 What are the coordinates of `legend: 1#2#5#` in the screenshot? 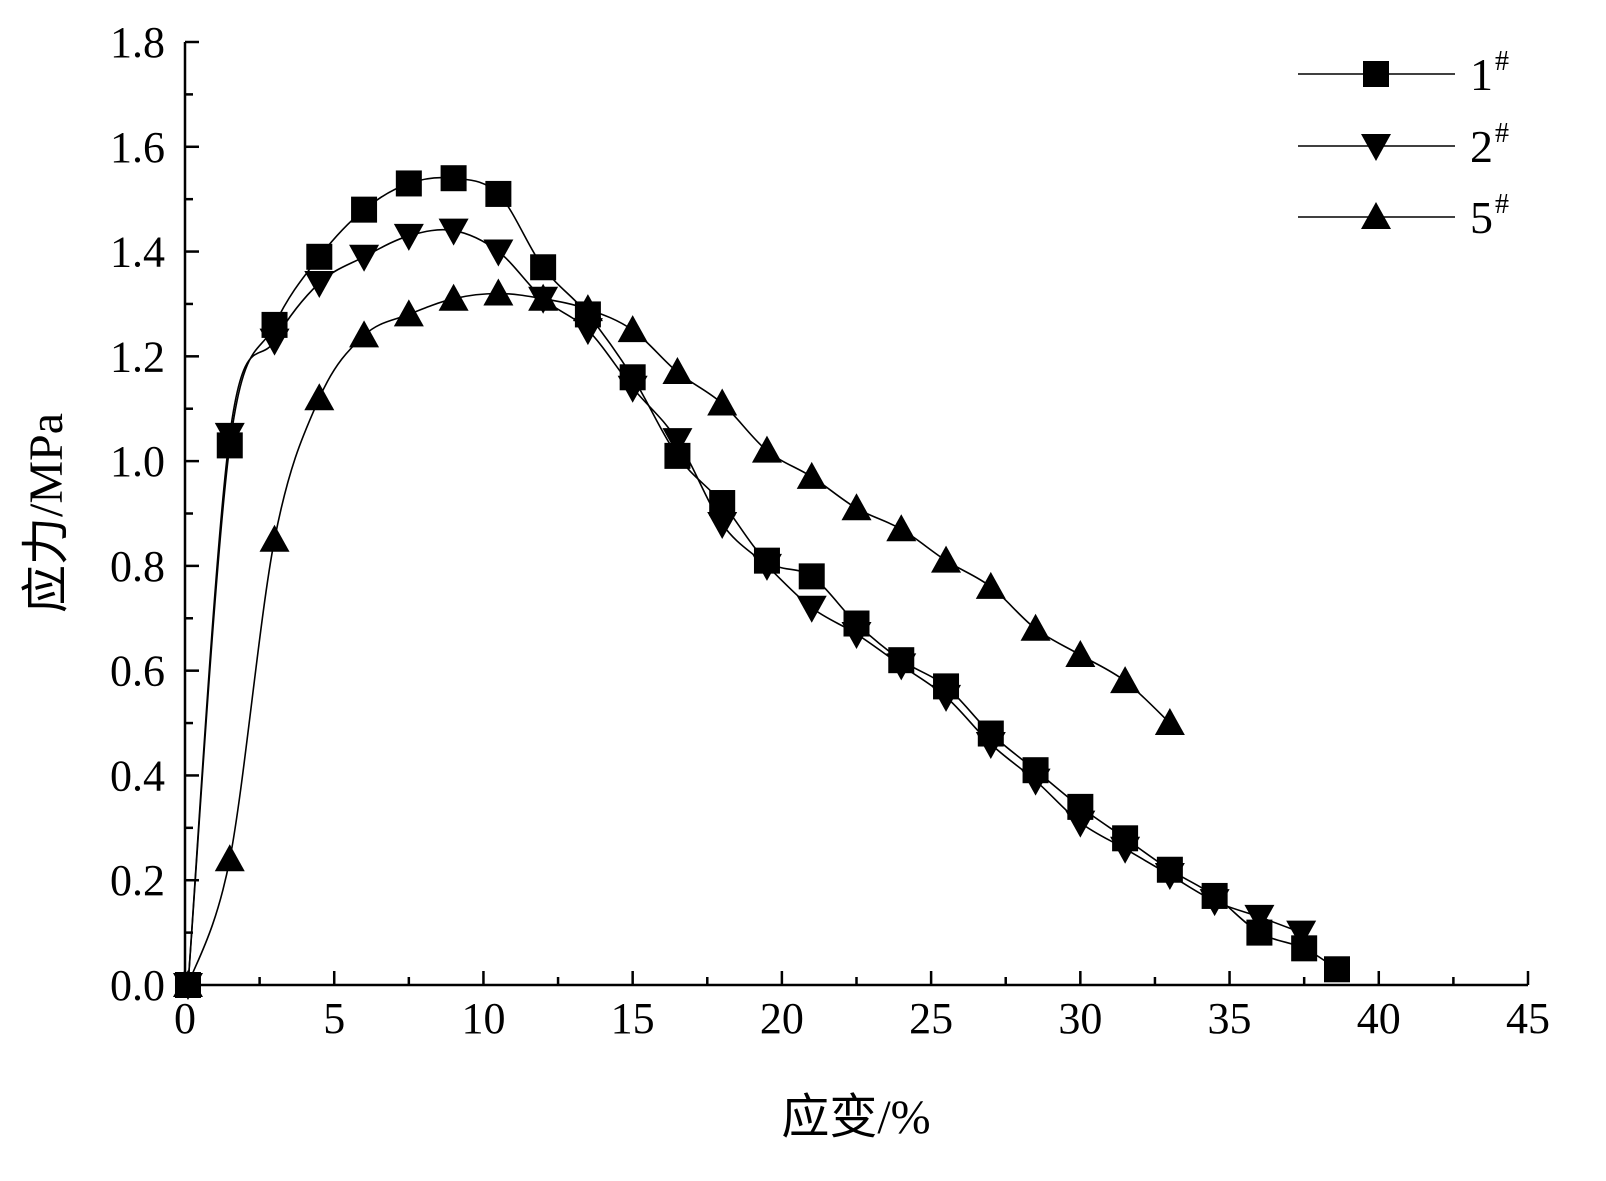 It's located at (1403, 144).